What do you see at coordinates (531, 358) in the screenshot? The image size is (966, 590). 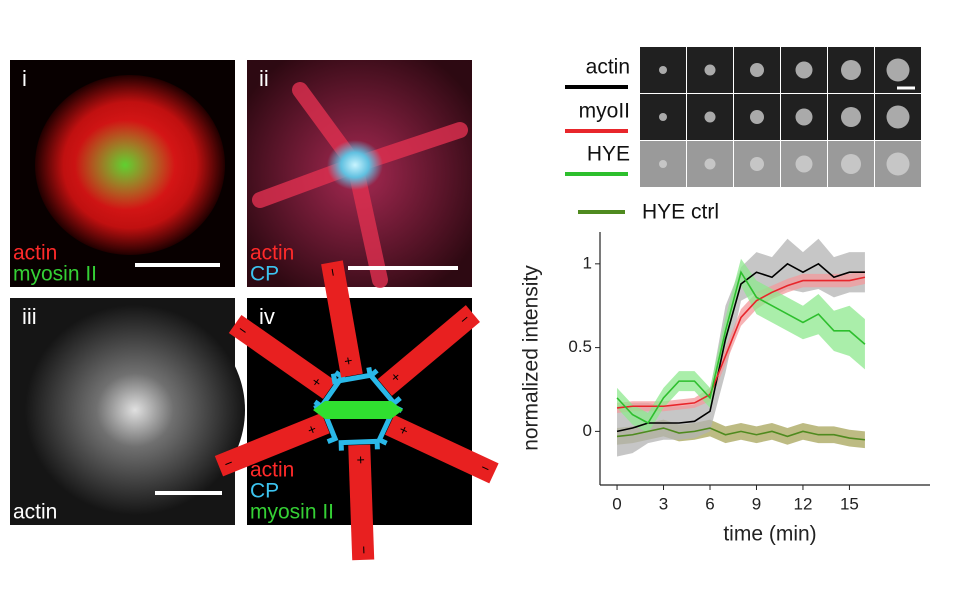 I see `y-axis-label: normalized intensity` at bounding box center [531, 358].